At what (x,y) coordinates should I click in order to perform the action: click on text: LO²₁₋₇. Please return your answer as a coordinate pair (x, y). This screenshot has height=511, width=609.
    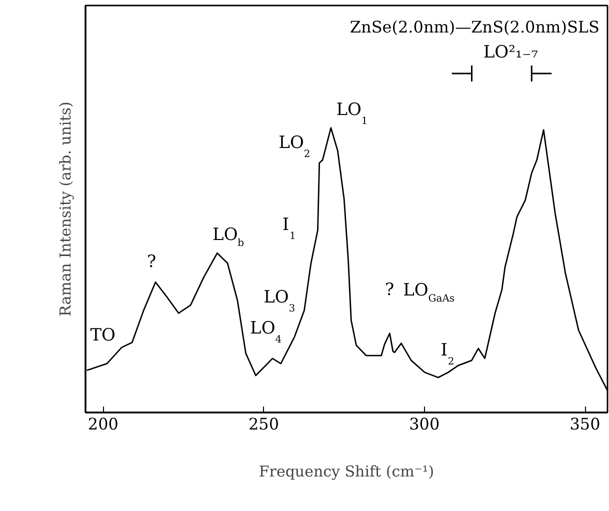
    Looking at the image, I should click on (510, 52).